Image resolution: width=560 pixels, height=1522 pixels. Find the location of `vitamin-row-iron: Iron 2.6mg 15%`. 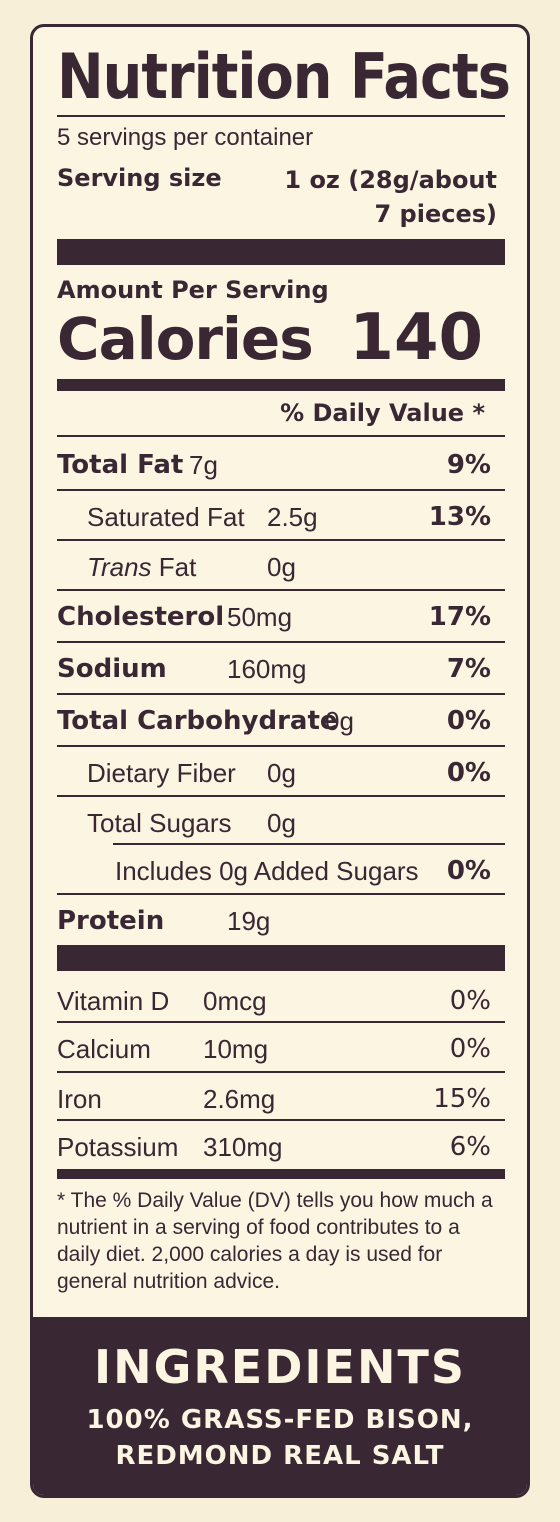

vitamin-row-iron: Iron 2.6mg 15% is located at coordinates (281, 1099).